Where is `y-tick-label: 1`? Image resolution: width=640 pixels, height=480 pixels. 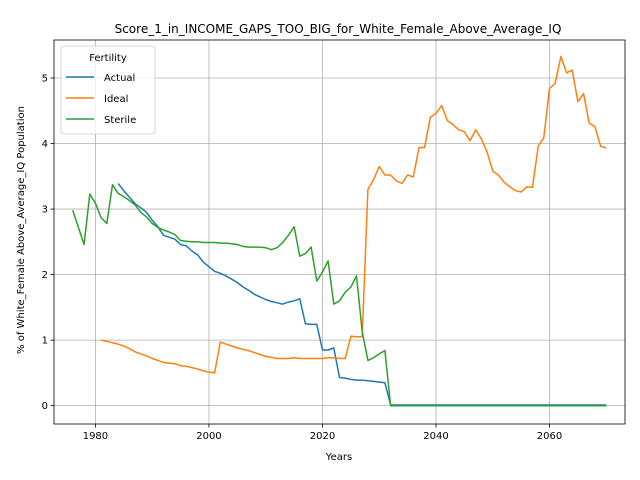
y-tick-label: 1 is located at coordinates (45, 341).